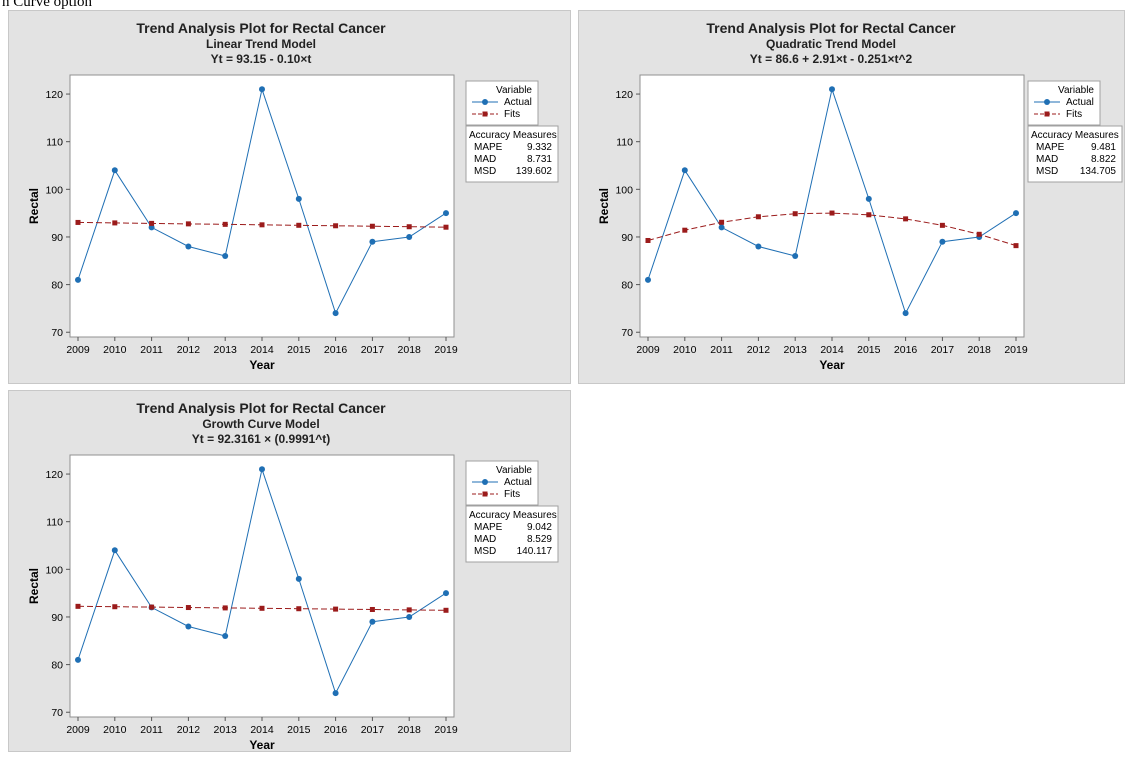 The height and width of the screenshot is (758, 1125). What do you see at coordinates (57, 238) in the screenshot?
I see `y-tick-label: 90` at bounding box center [57, 238].